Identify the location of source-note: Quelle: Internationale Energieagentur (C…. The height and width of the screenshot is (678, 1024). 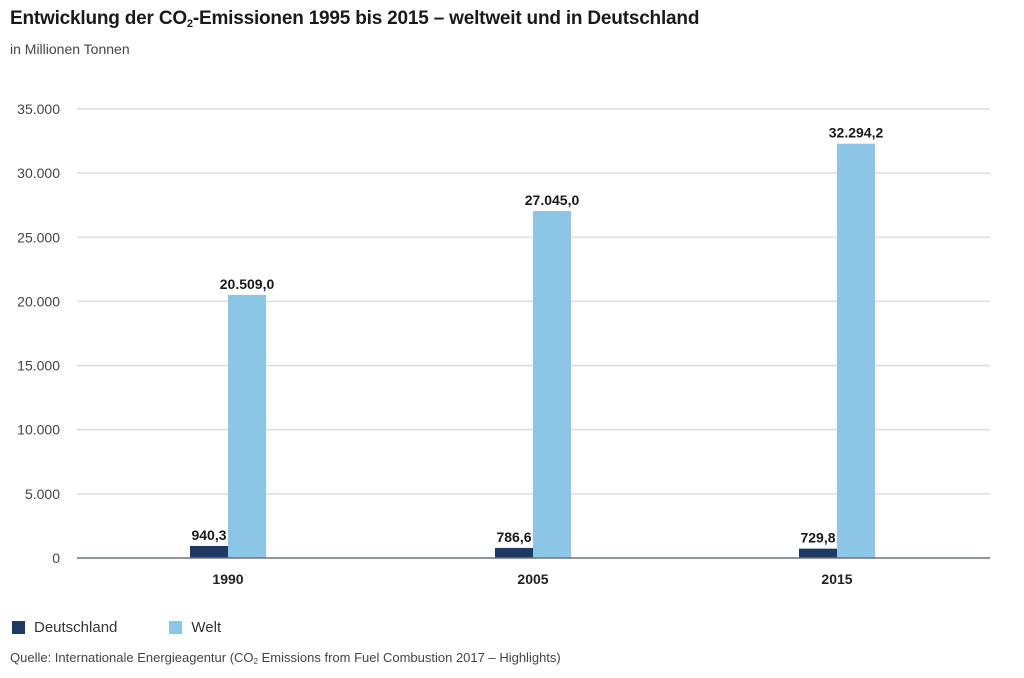
(285, 658).